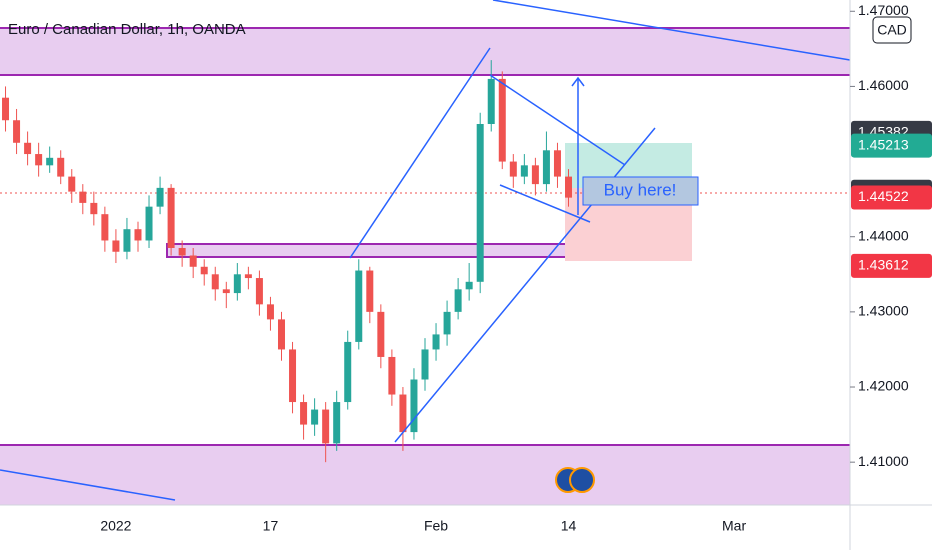 This screenshot has height=555, width=932. I want to click on arrow, so click(578, 145).